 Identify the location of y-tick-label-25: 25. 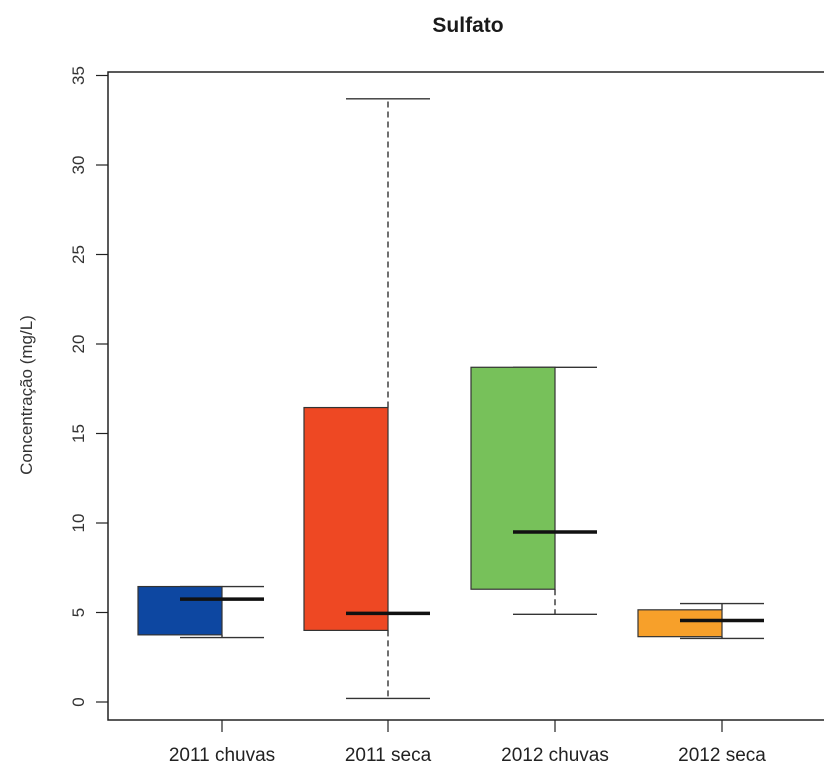
(78, 254).